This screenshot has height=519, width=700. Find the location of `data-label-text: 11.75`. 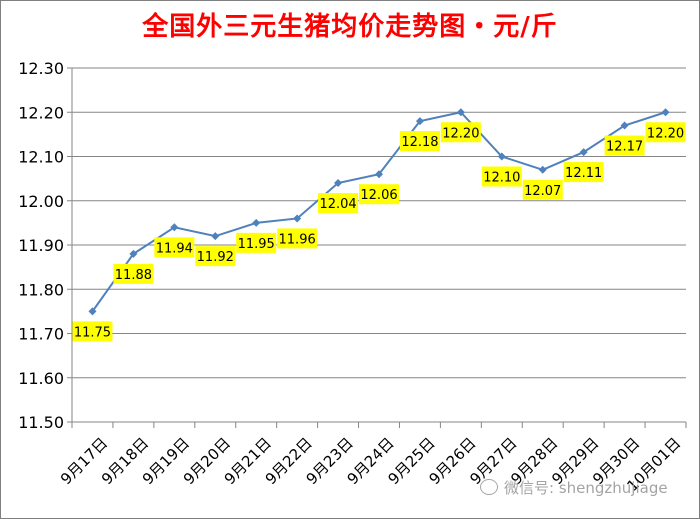

data-label-text: 11.75 is located at coordinates (92, 332).